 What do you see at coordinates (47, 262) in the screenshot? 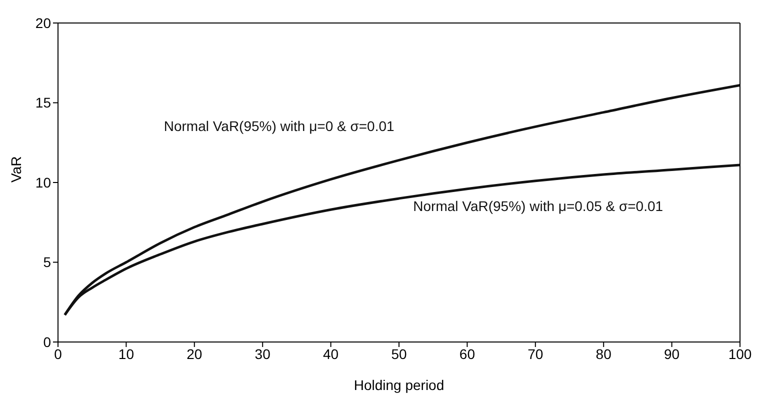
I see `y-tick-label: 5` at bounding box center [47, 262].